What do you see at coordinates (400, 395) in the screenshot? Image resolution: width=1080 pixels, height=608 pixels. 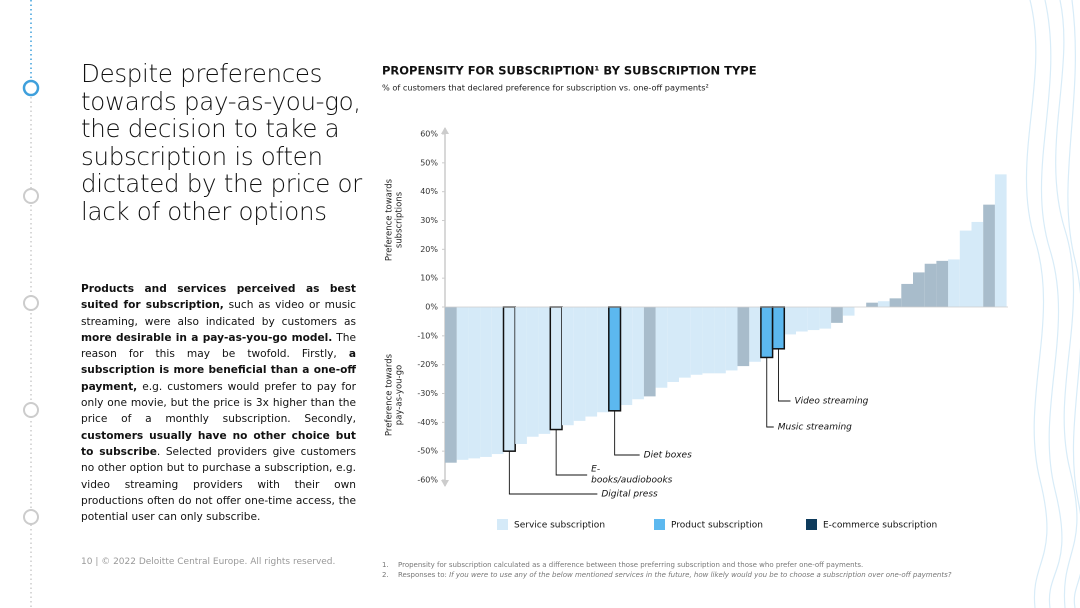 I see `y-axis-label: pay-as-you-go` at bounding box center [400, 395].